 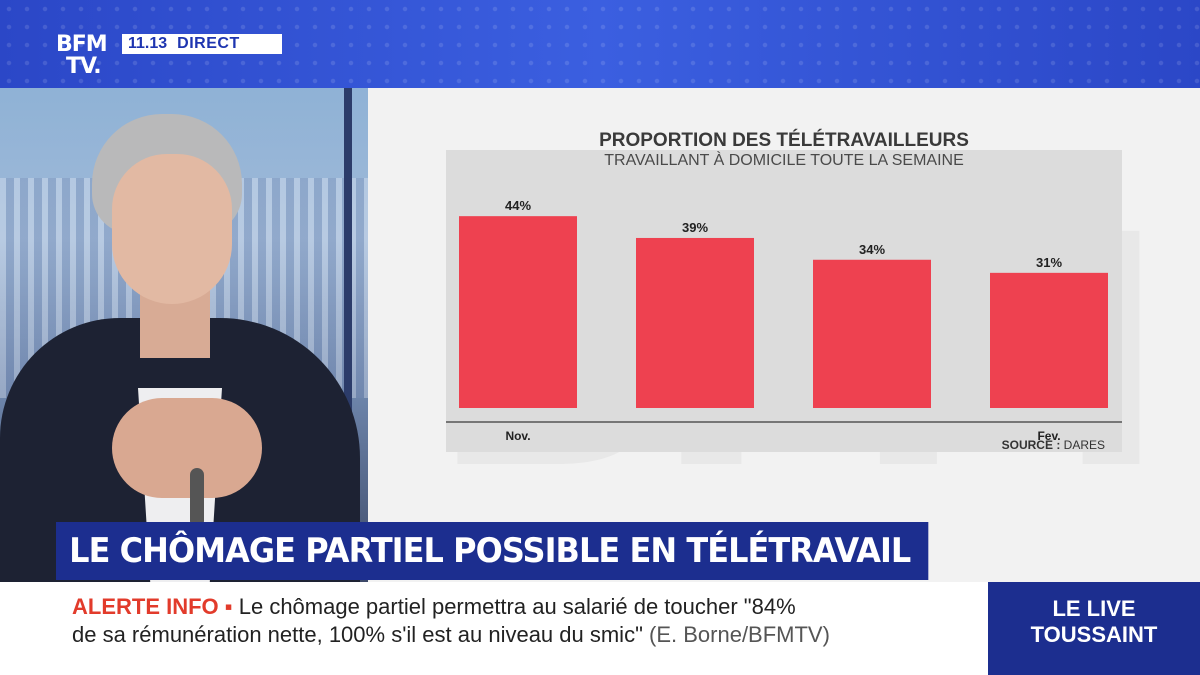 I want to click on live-clock: 11.13 DIRECT, so click(x=202, y=44).